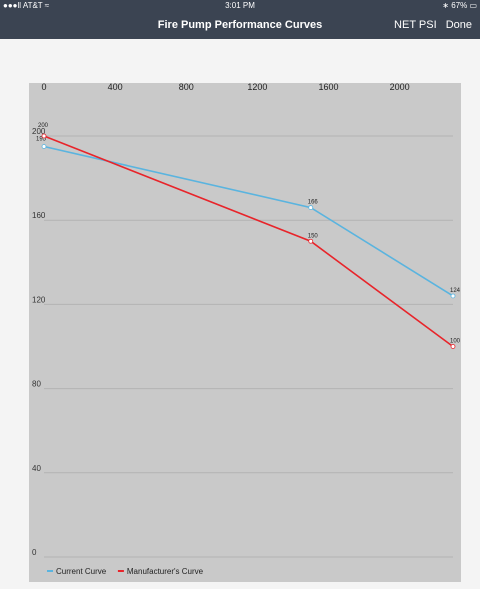 This screenshot has width=480, height=589. I want to click on legend-label-1: Manufacturer's Curve, so click(165, 571).